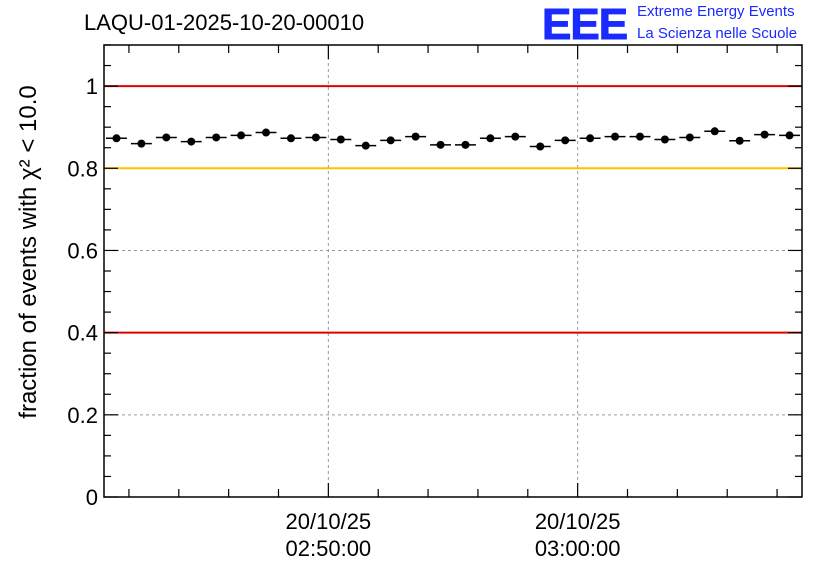 Image resolution: width=836 pixels, height=572 pixels. What do you see at coordinates (224, 22) in the screenshot?
I see `plot-title: LAQU-01-2025-10-20-00010` at bounding box center [224, 22].